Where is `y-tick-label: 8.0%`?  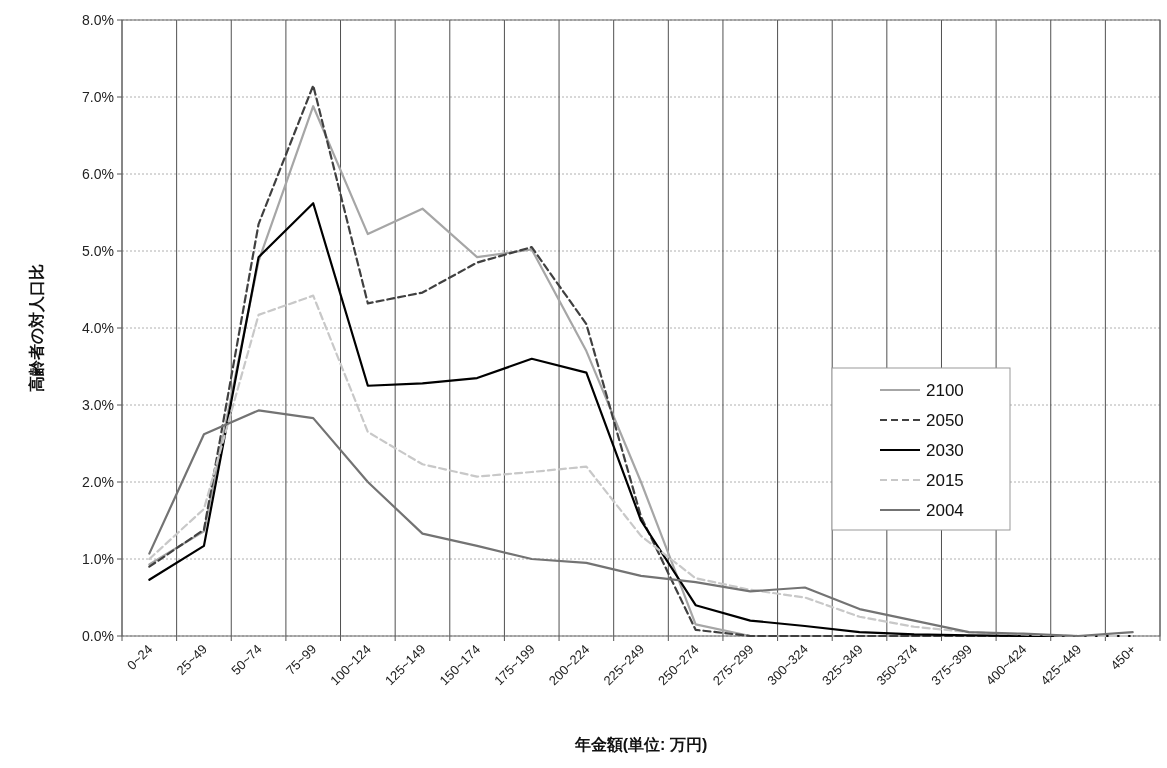 y-tick-label: 8.0% is located at coordinates (98, 20).